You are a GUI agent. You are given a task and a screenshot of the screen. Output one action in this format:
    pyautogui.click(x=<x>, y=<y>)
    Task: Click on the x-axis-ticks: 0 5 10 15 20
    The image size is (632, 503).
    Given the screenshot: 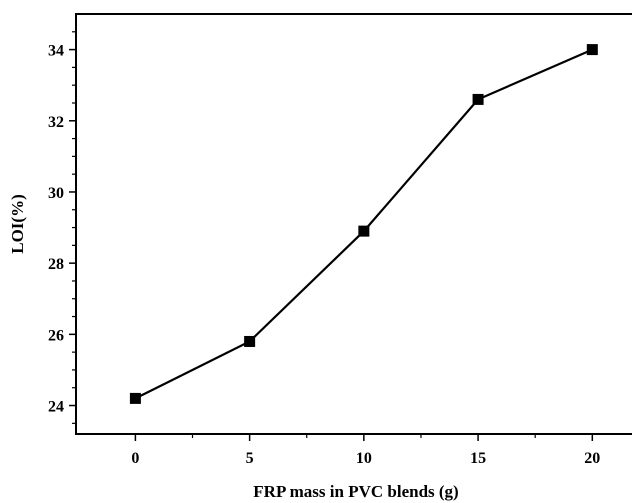 What is the action you would take?
    pyautogui.click(x=365, y=450)
    